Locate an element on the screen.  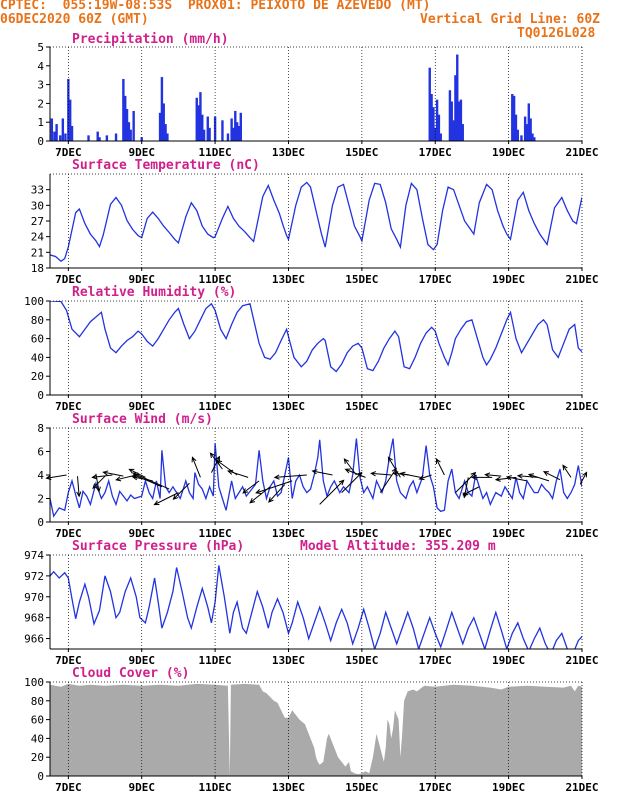
model-altitude-label: Model Altitude: 355.209 m is located at coordinates (398, 546).